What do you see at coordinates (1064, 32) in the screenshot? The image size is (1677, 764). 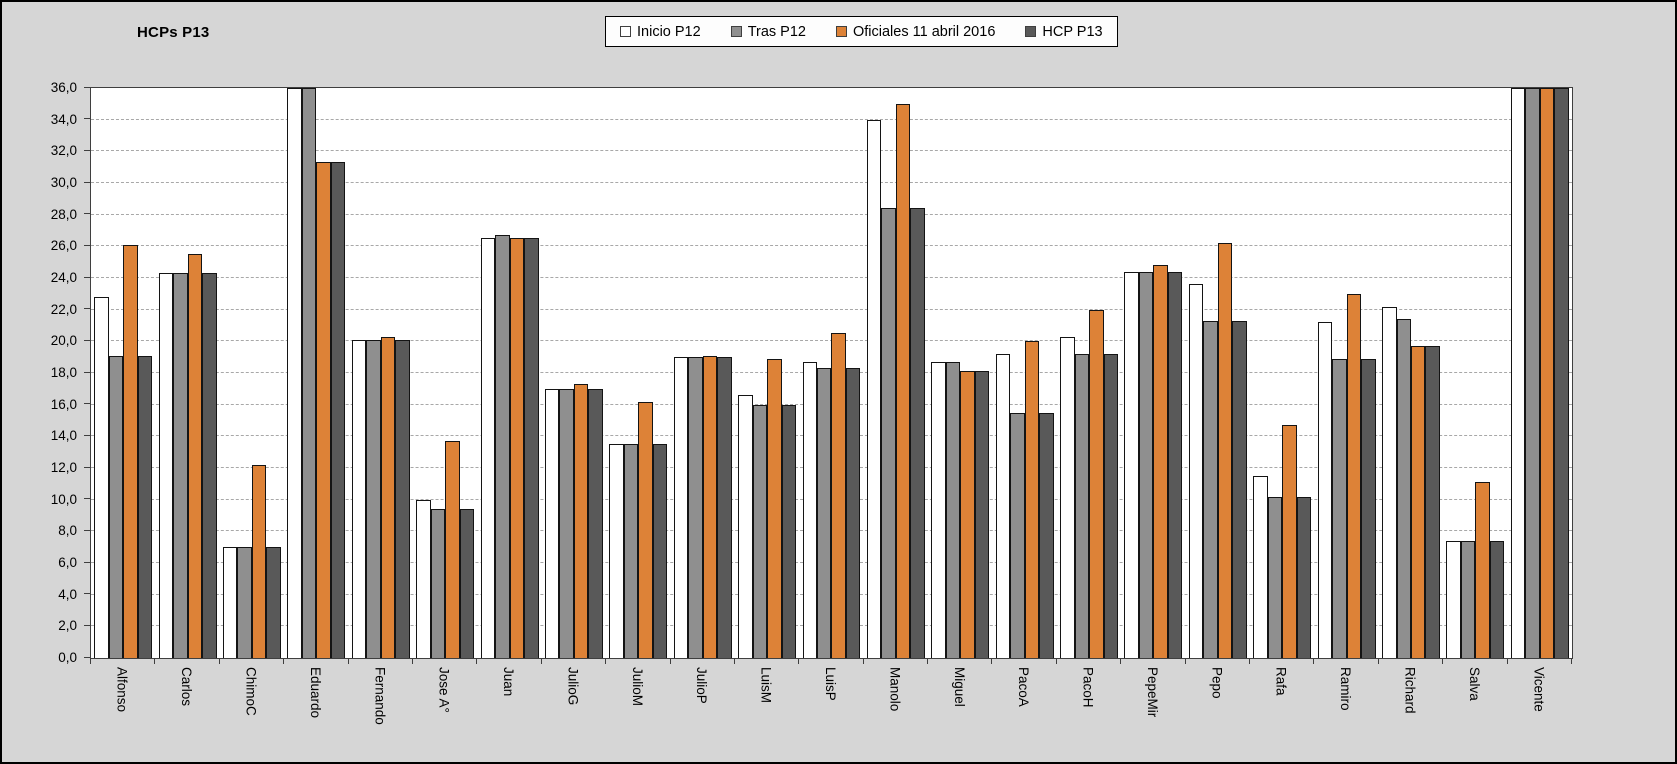 I see `legend-item: HCP P13` at bounding box center [1064, 32].